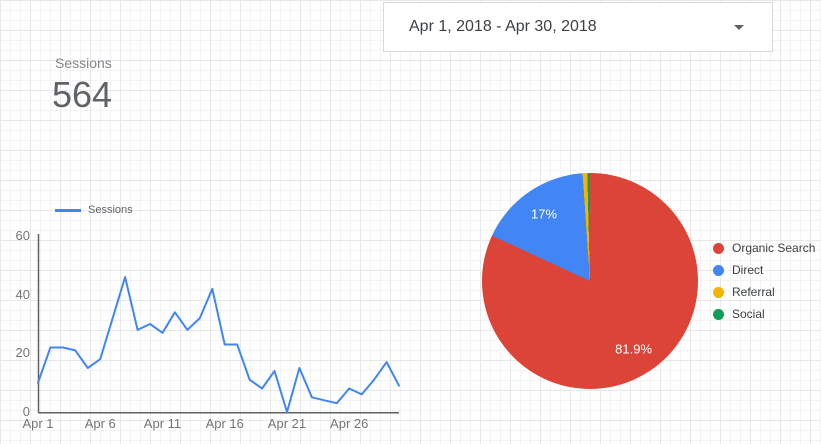  Describe the element at coordinates (748, 314) in the screenshot. I see `pie-legend-label: Social` at that location.